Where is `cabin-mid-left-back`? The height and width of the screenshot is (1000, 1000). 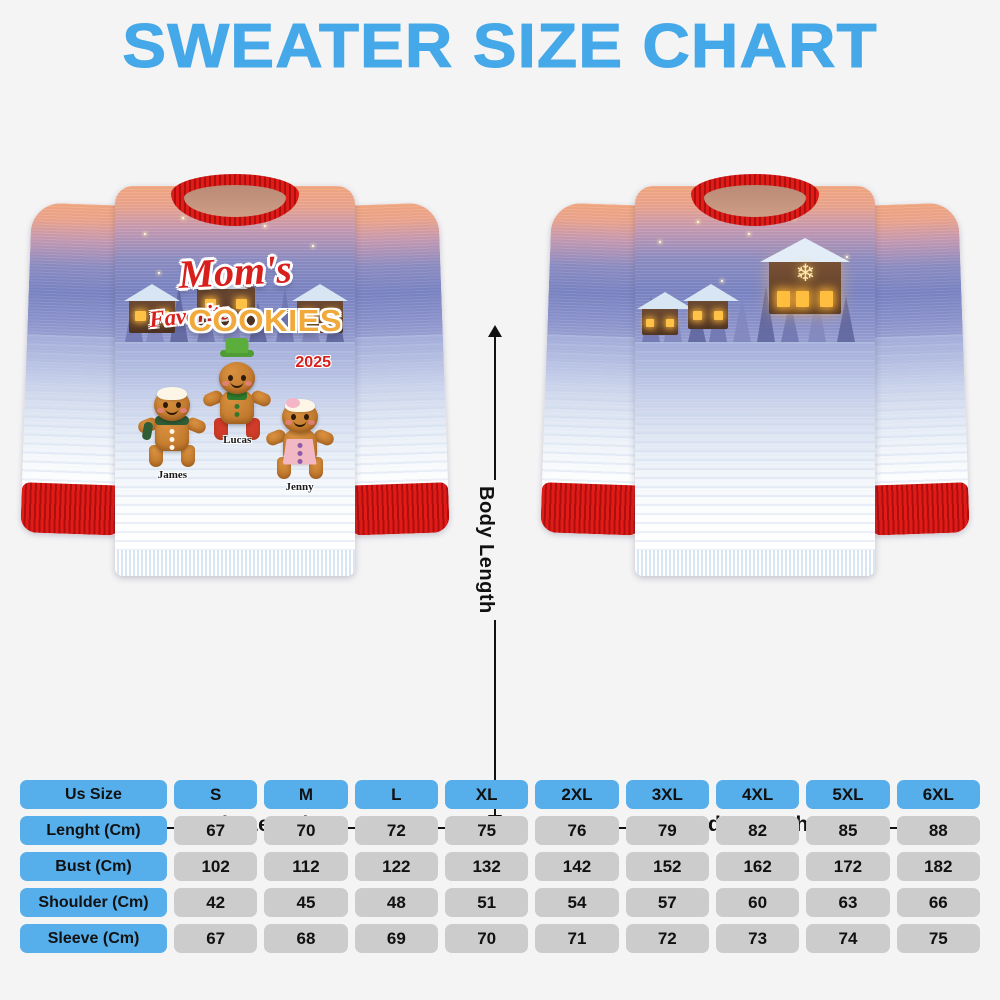 cabin-mid-left-back is located at coordinates (710, 307).